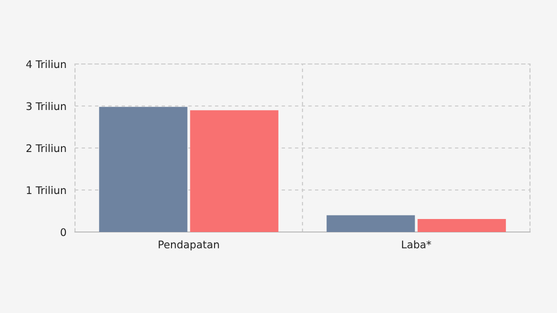  I want to click on x-tick-label: Pendapatan, so click(188, 245).